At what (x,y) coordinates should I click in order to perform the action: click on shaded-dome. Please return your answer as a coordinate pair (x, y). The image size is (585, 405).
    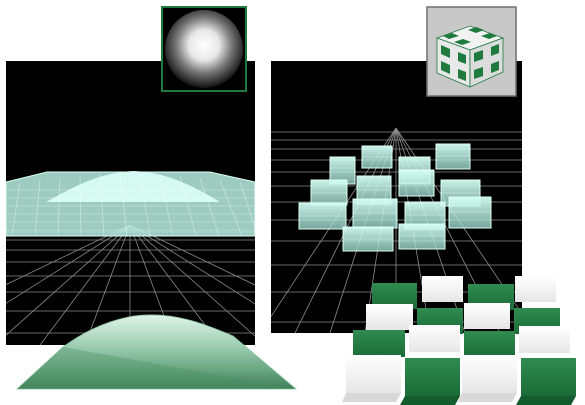
    Looking at the image, I should click on (156, 352).